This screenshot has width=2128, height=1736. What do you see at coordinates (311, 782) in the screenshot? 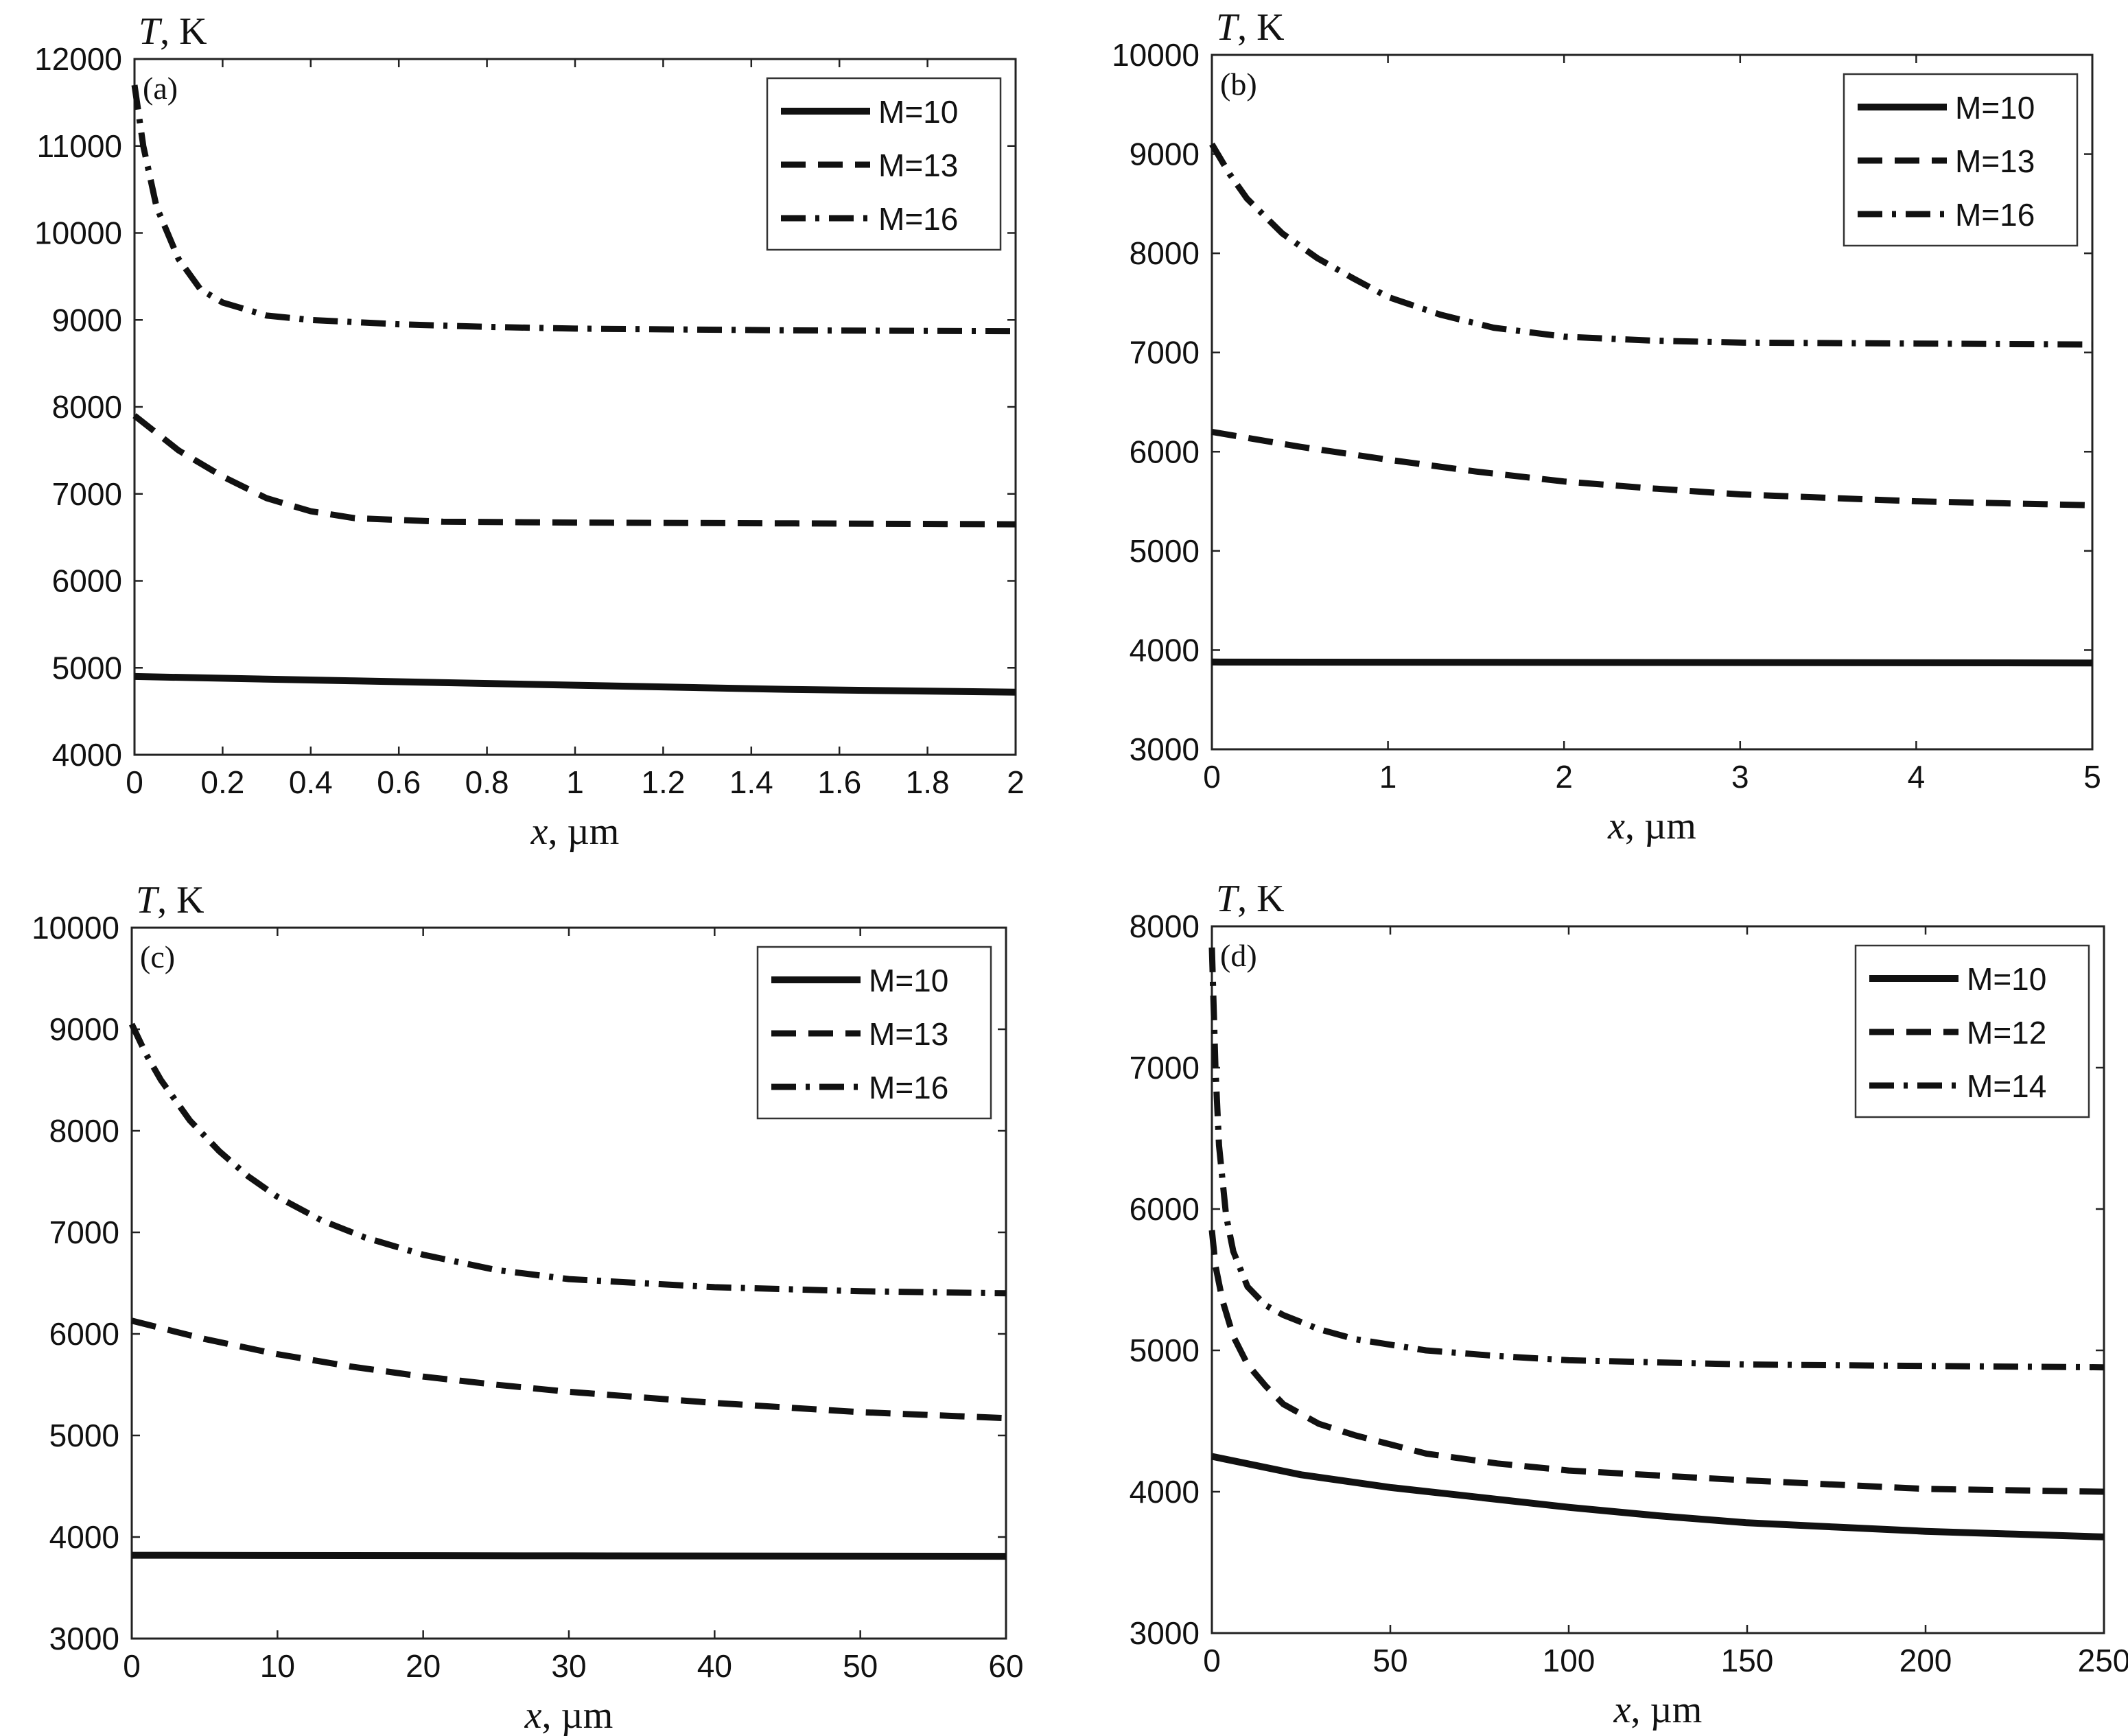
I see `x-tick-label: 0.4` at bounding box center [311, 782].